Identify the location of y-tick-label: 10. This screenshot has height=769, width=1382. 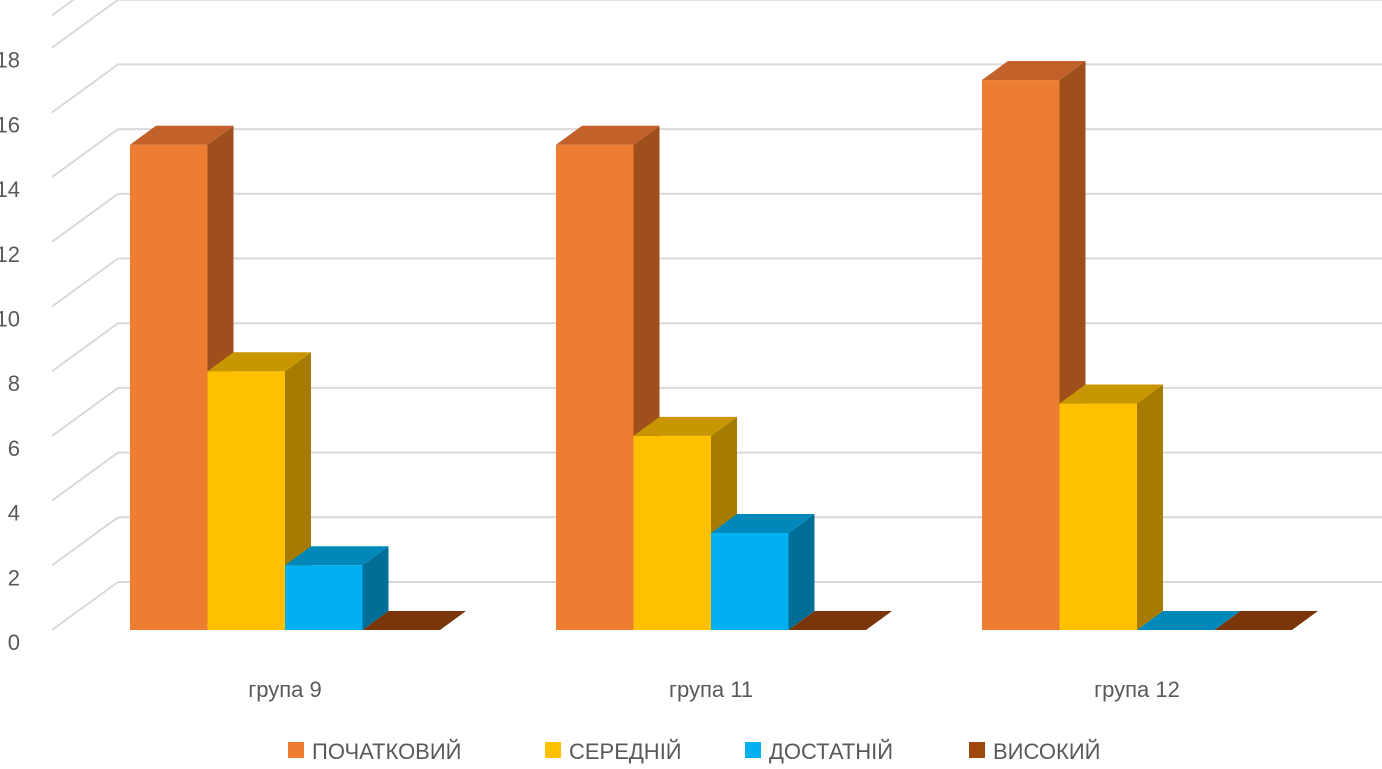
(10, 319).